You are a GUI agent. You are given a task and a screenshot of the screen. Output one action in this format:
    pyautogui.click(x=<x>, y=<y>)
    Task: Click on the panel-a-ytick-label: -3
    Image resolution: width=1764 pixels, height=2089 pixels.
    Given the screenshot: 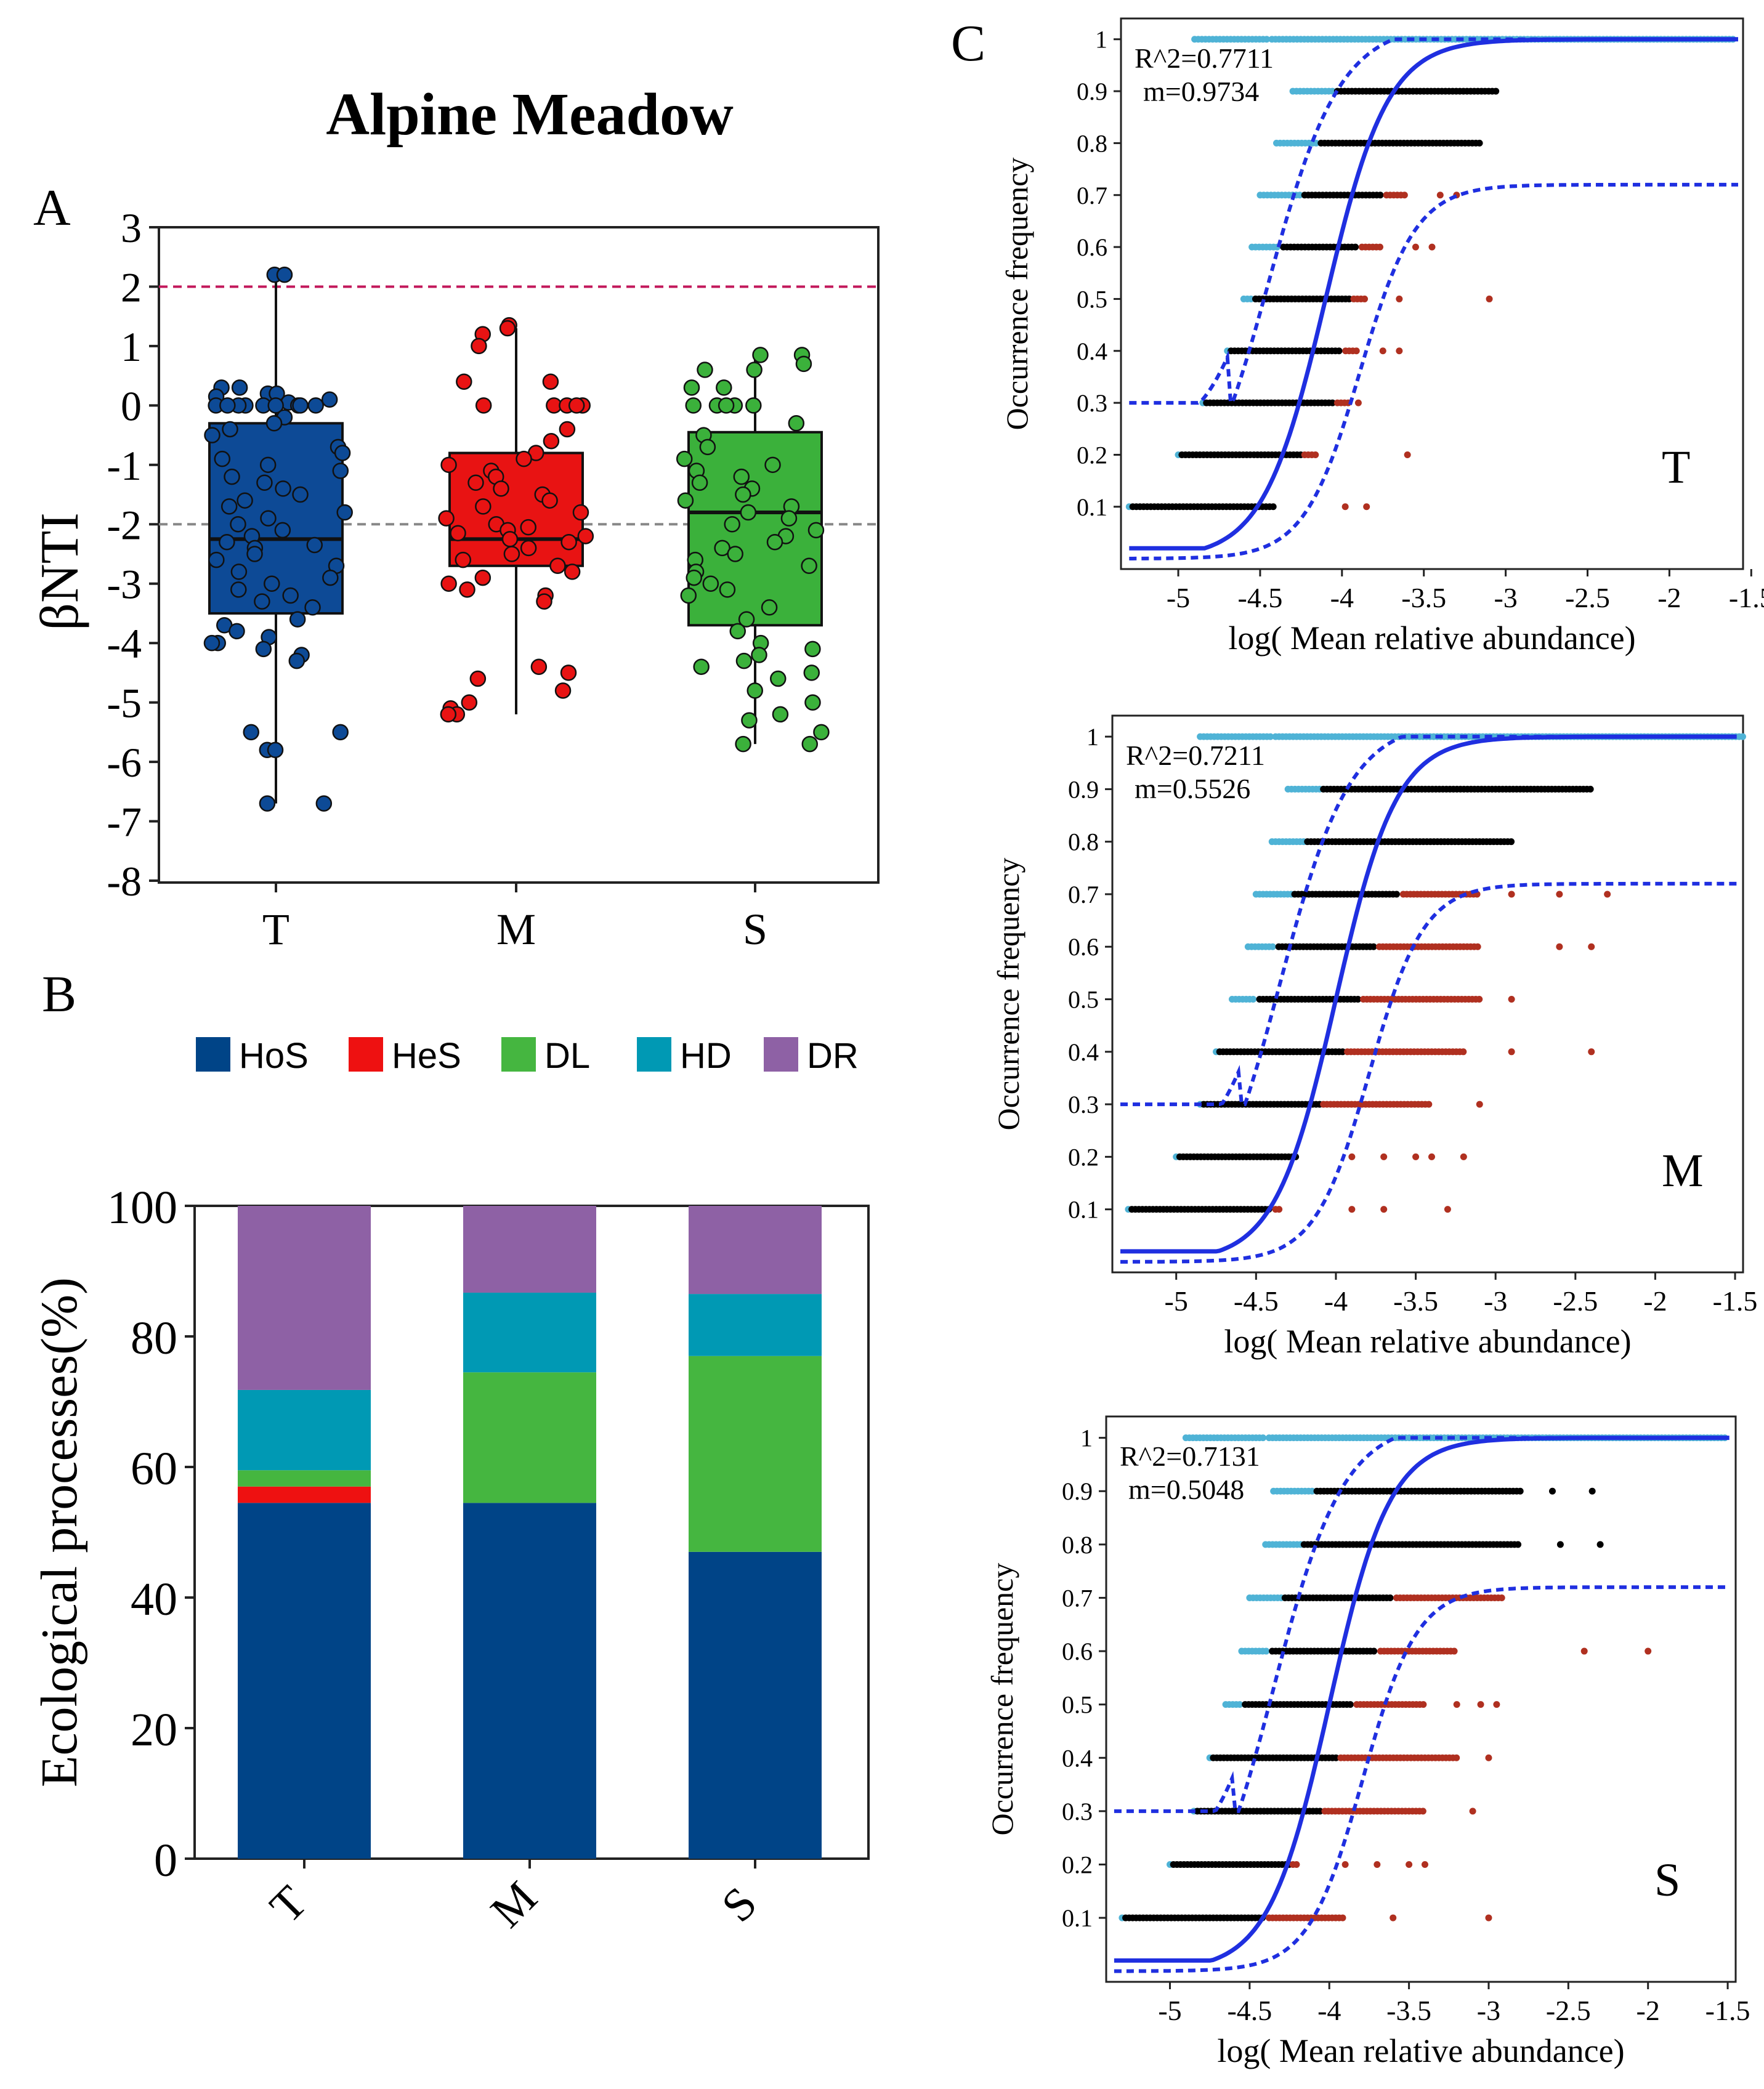 What is the action you would take?
    pyautogui.click(x=125, y=584)
    